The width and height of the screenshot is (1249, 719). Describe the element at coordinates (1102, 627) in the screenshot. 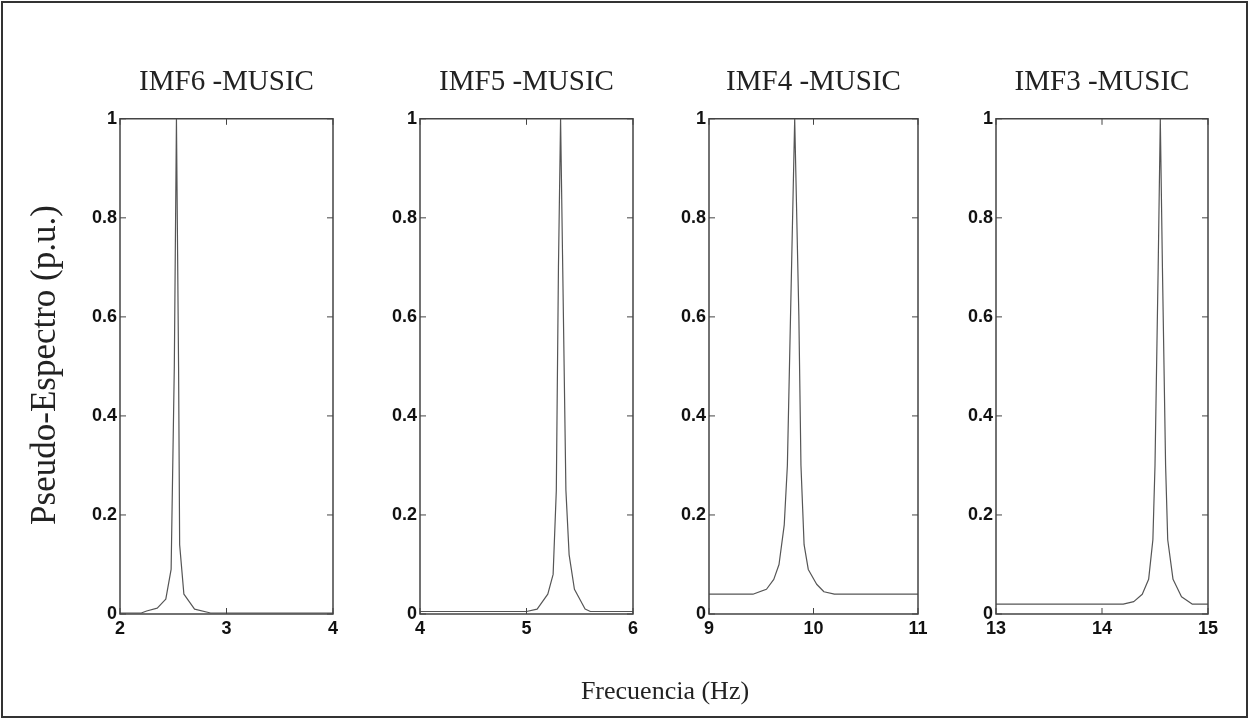

I see `x-tick-label: 14` at that location.